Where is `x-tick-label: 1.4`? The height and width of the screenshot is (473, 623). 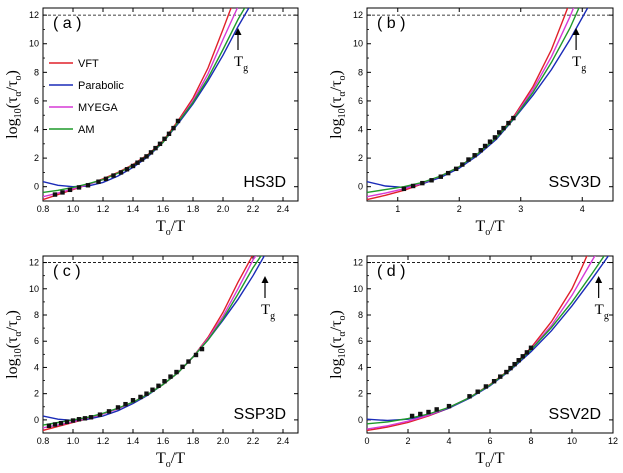
x-tick-label: 1.4 is located at coordinates (133, 441).